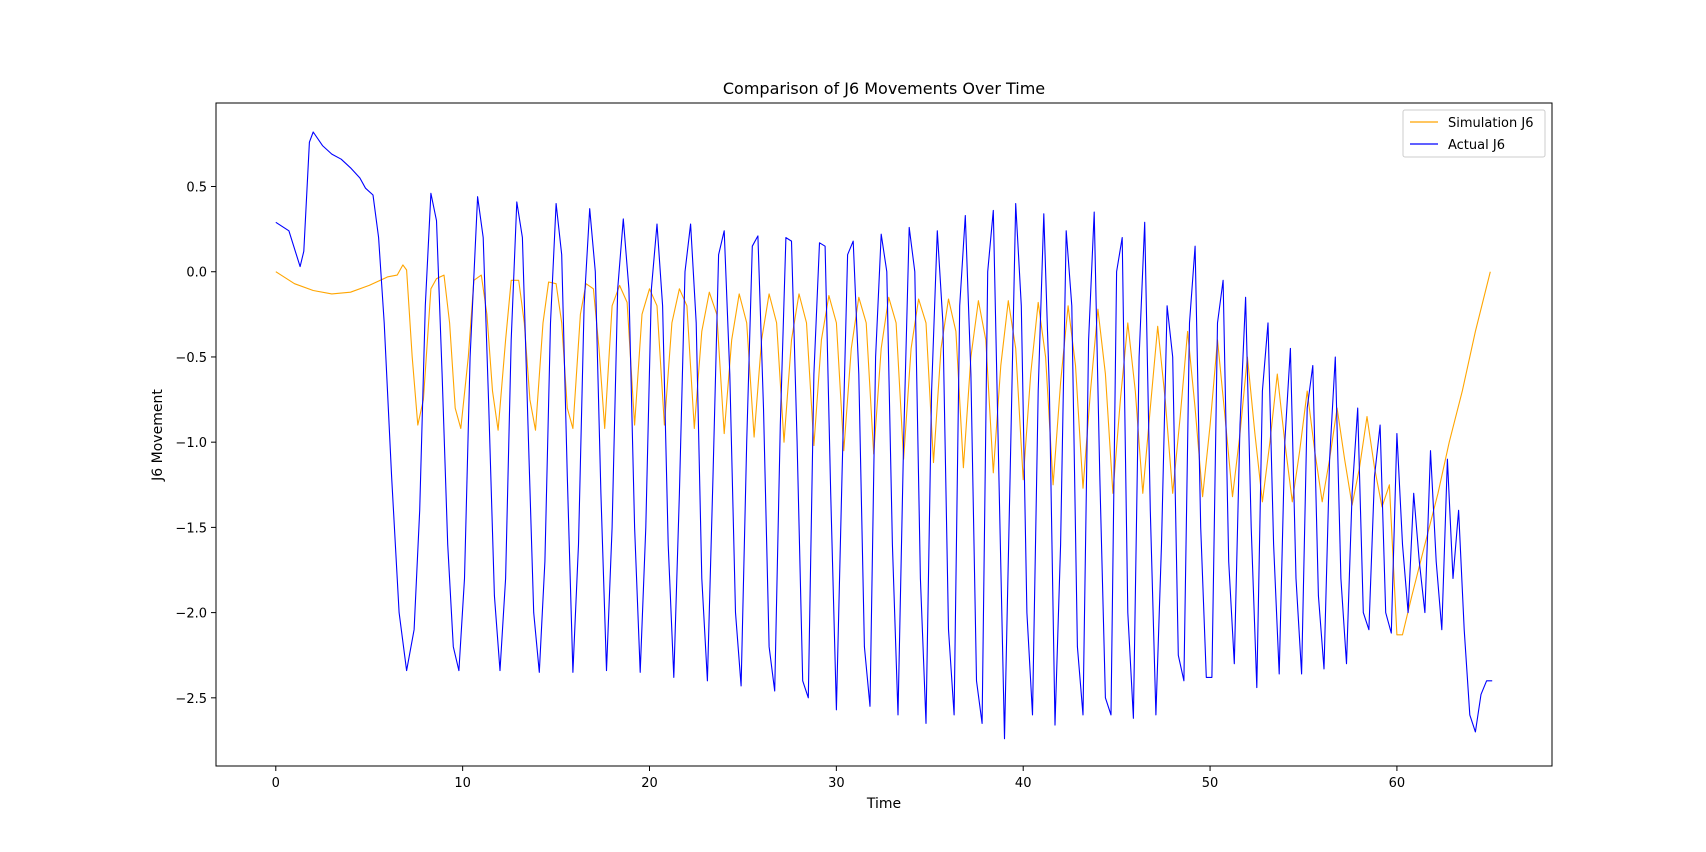  I want to click on x-tick-label: 50, so click(1210, 783).